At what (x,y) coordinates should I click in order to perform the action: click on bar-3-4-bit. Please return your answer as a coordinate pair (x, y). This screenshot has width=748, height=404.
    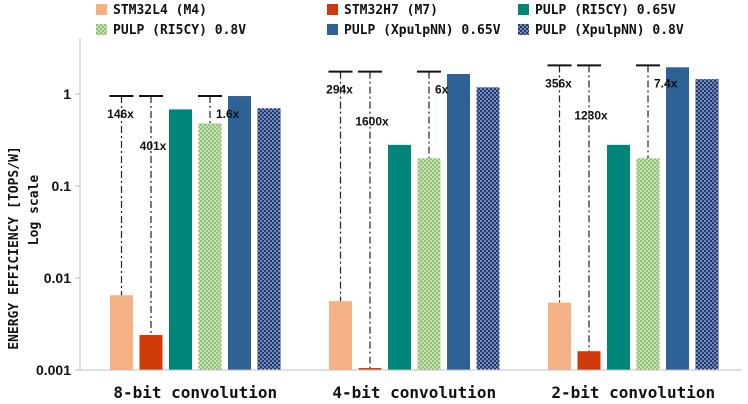
    Looking at the image, I should click on (399, 257).